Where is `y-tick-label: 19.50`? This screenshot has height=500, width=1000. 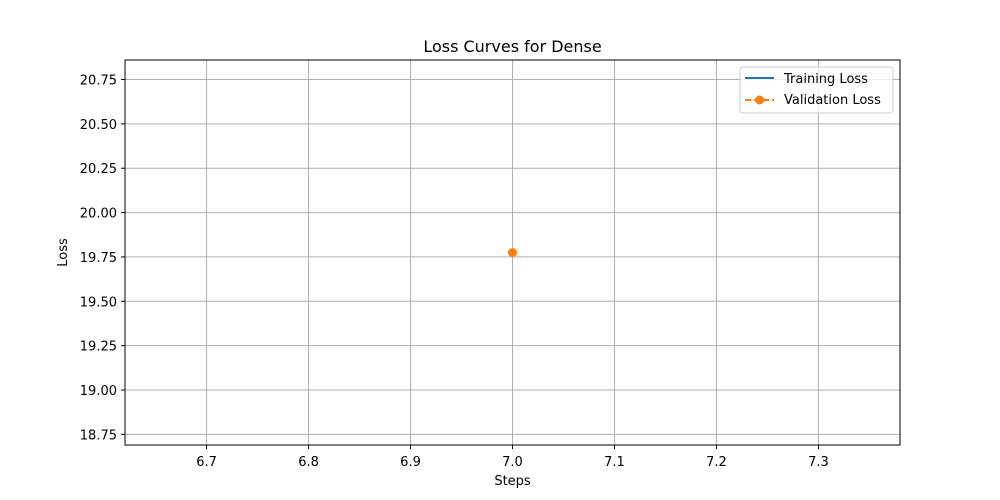 y-tick-label: 19.50 is located at coordinates (98, 302).